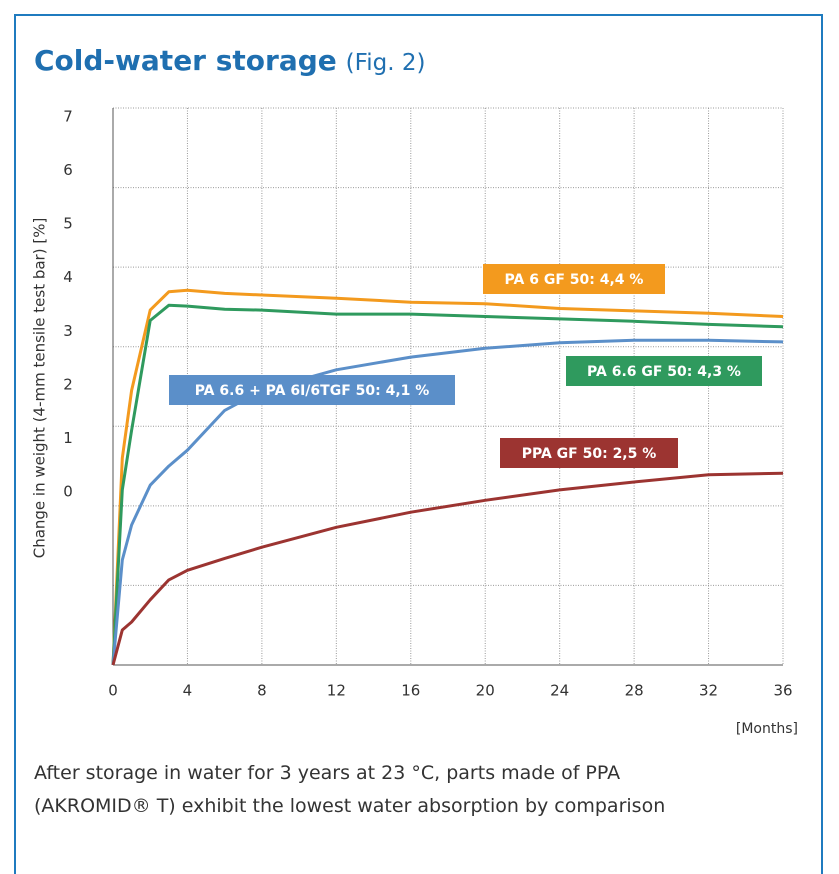 Image resolution: width=839 pixels, height=874 pixels. Describe the element at coordinates (782, 691) in the screenshot. I see `x-tick-label: 36` at that location.